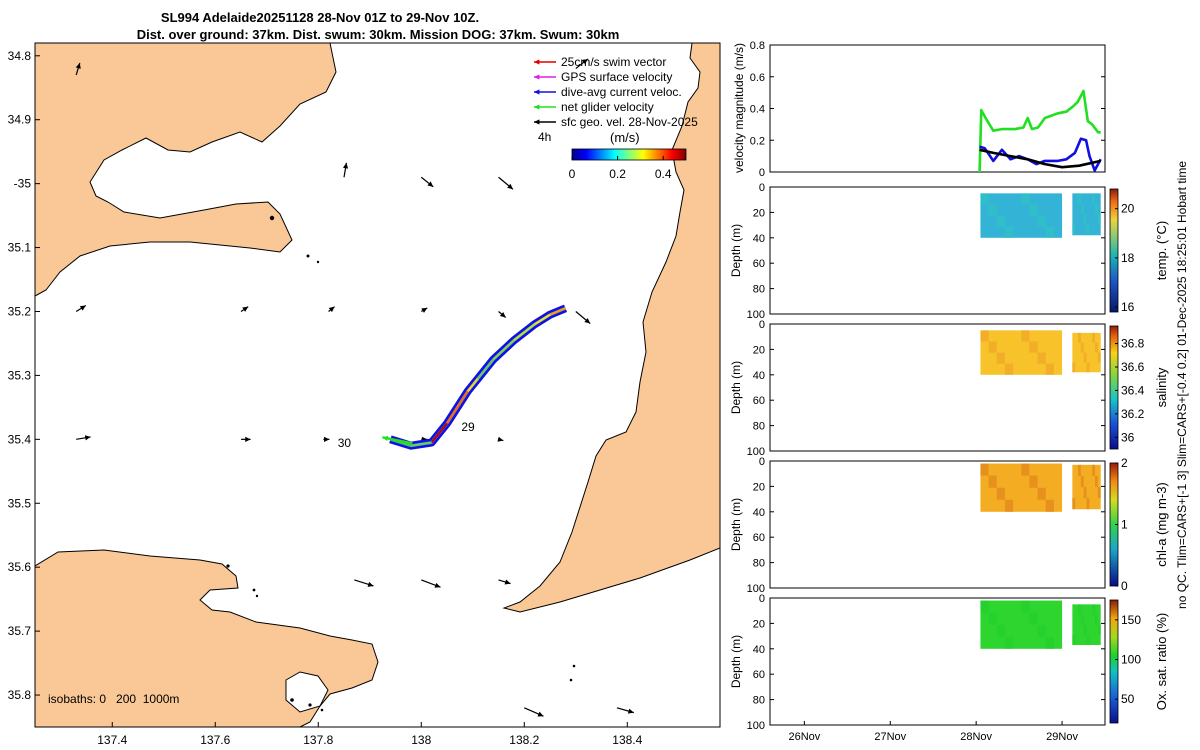  Describe the element at coordinates (1161, 662) in the screenshot. I see `section-colorbar-label: Ox. sat. ratio (%)` at that location.